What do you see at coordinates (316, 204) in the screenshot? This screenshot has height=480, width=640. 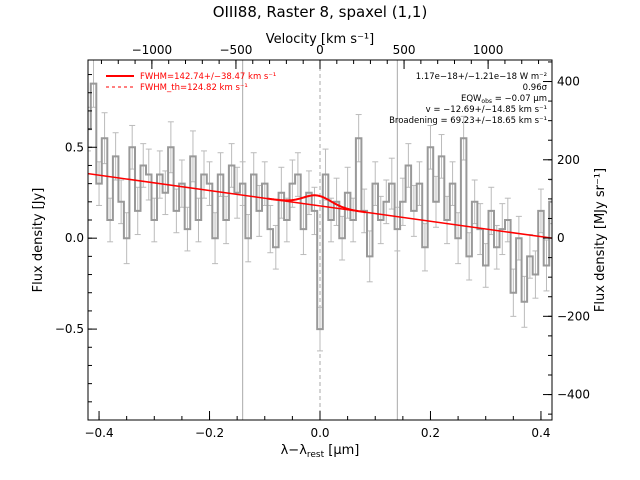 I see `line-fit-curve` at bounding box center [316, 204].